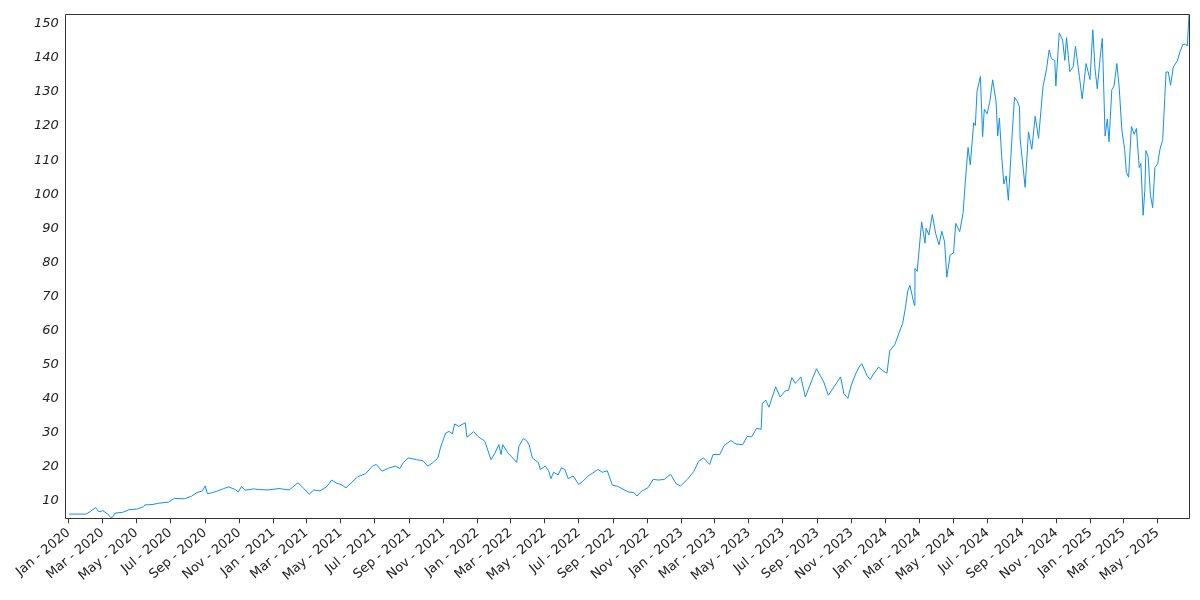  I want to click on y-tick-label: 60, so click(50, 329).